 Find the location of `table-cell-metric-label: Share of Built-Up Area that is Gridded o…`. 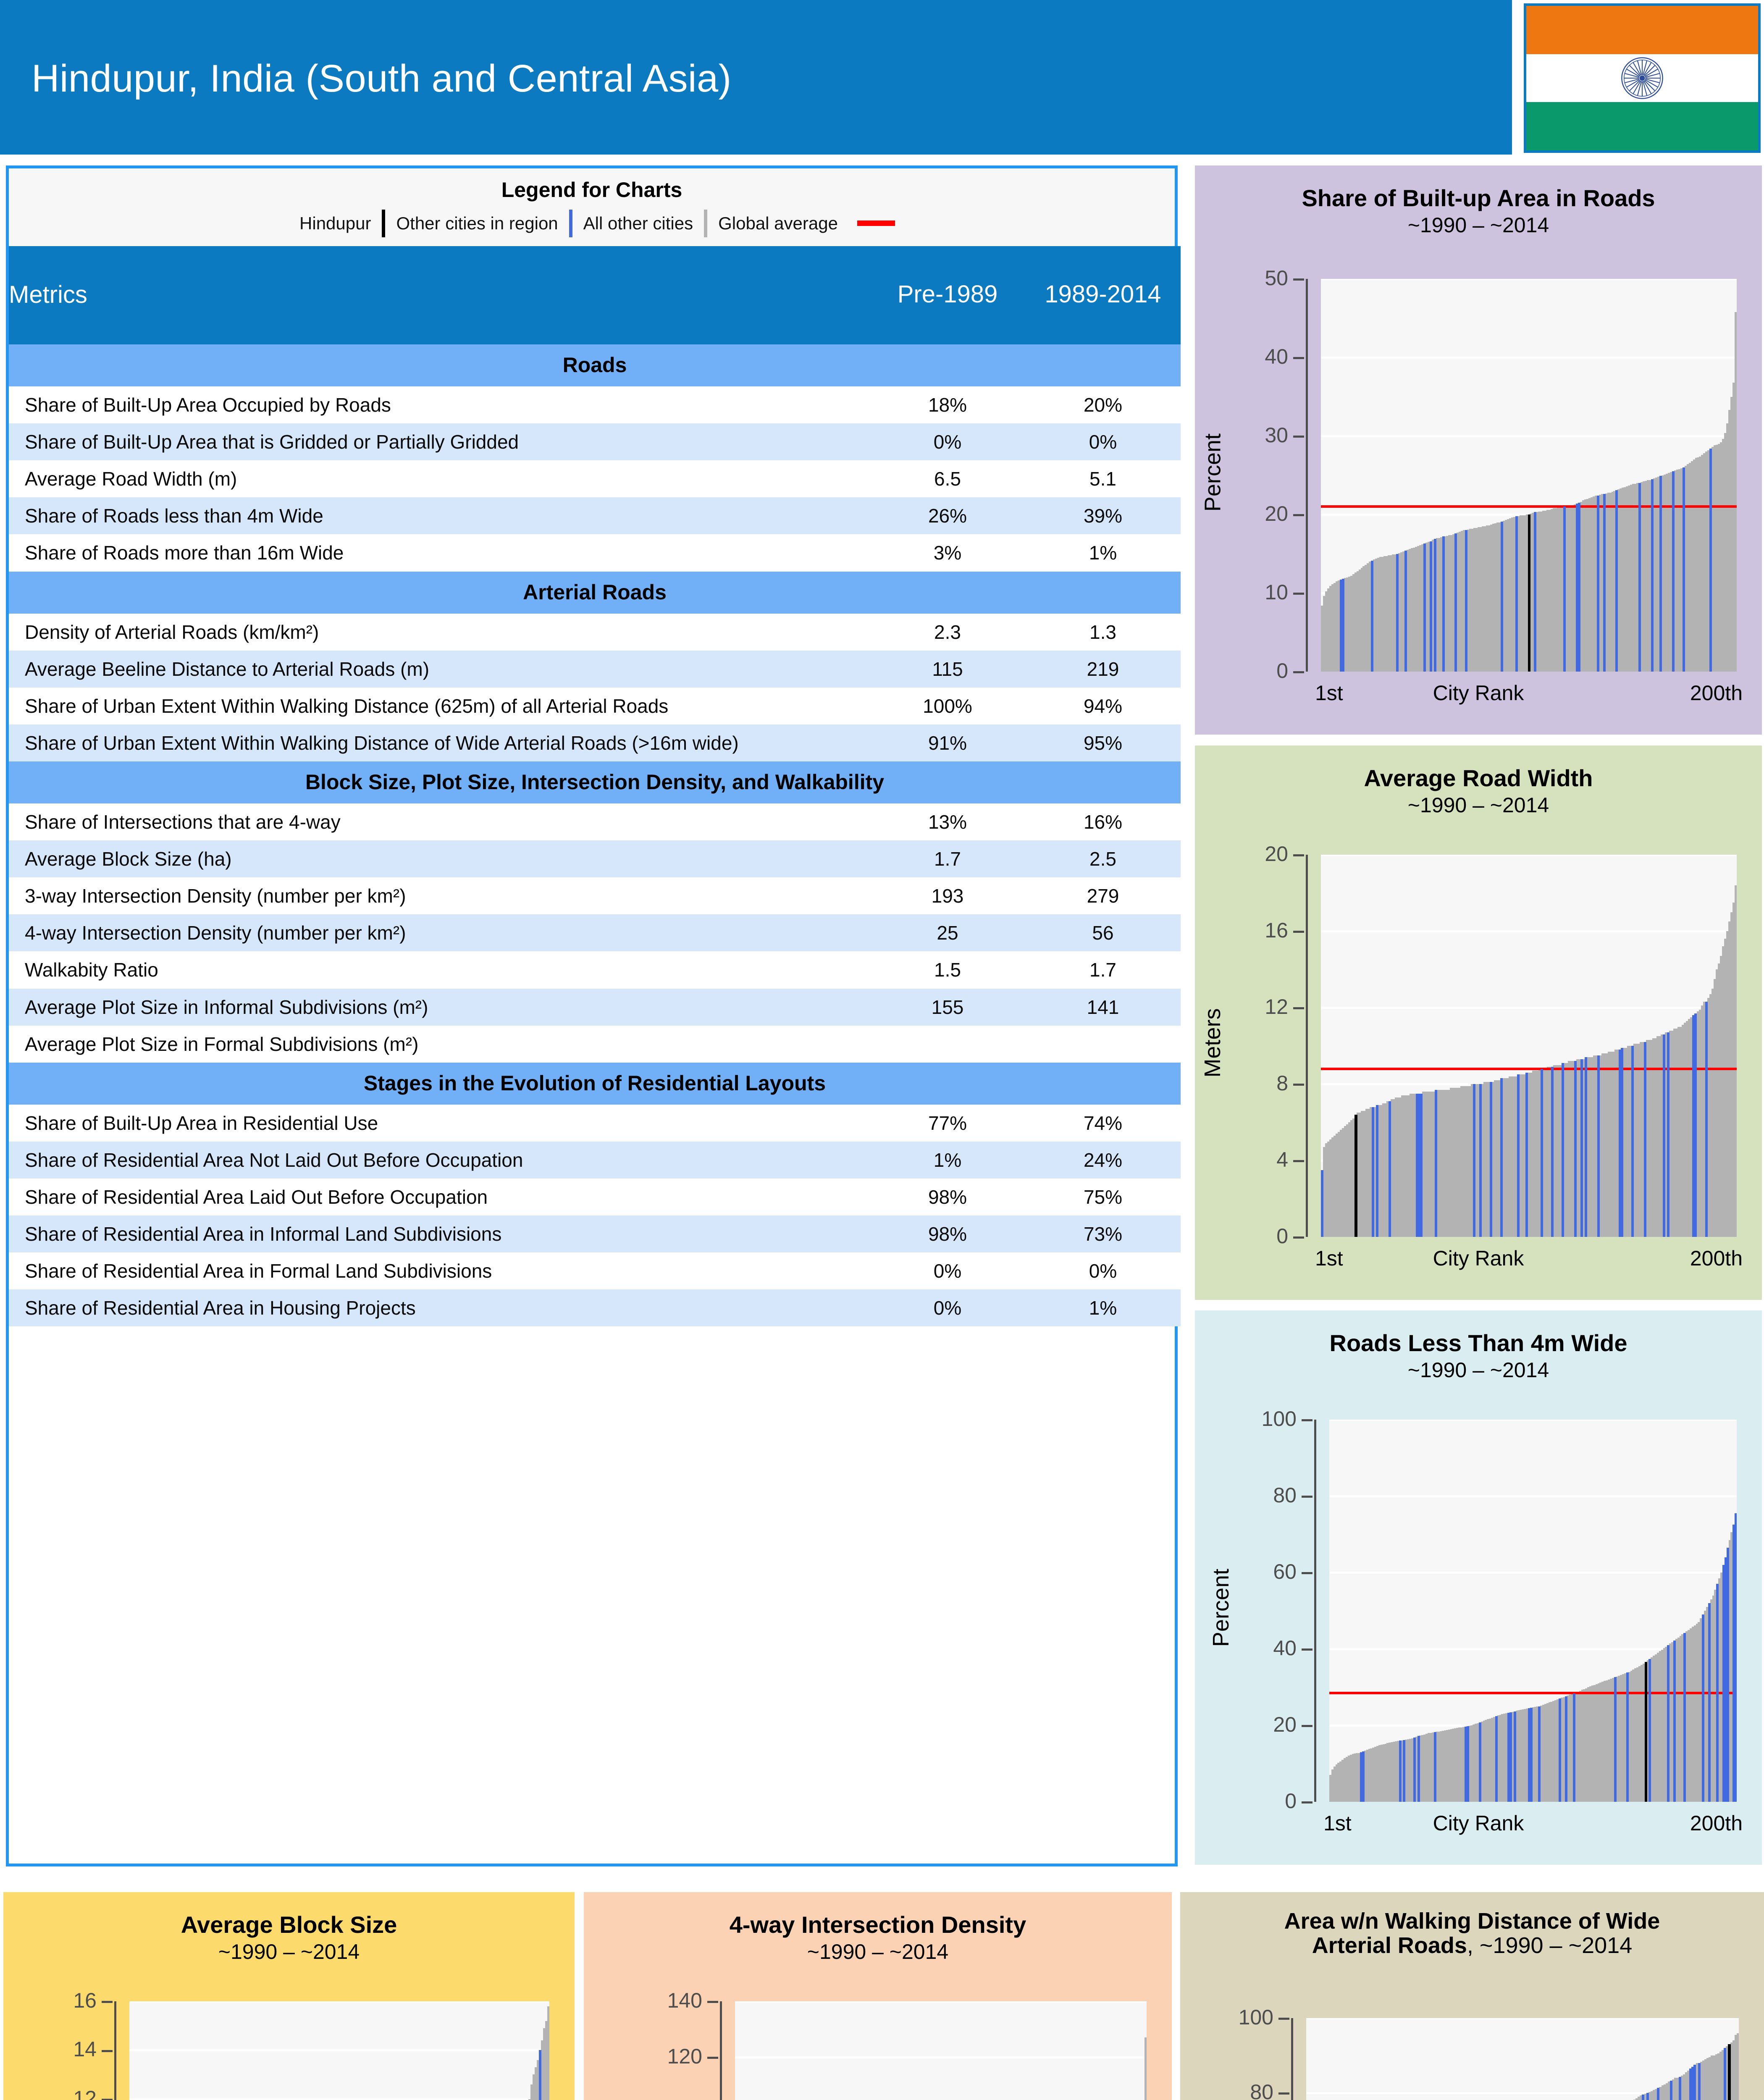

table-cell-metric-label: Share of Built-Up Area that is Gridded o… is located at coordinates (439, 442).